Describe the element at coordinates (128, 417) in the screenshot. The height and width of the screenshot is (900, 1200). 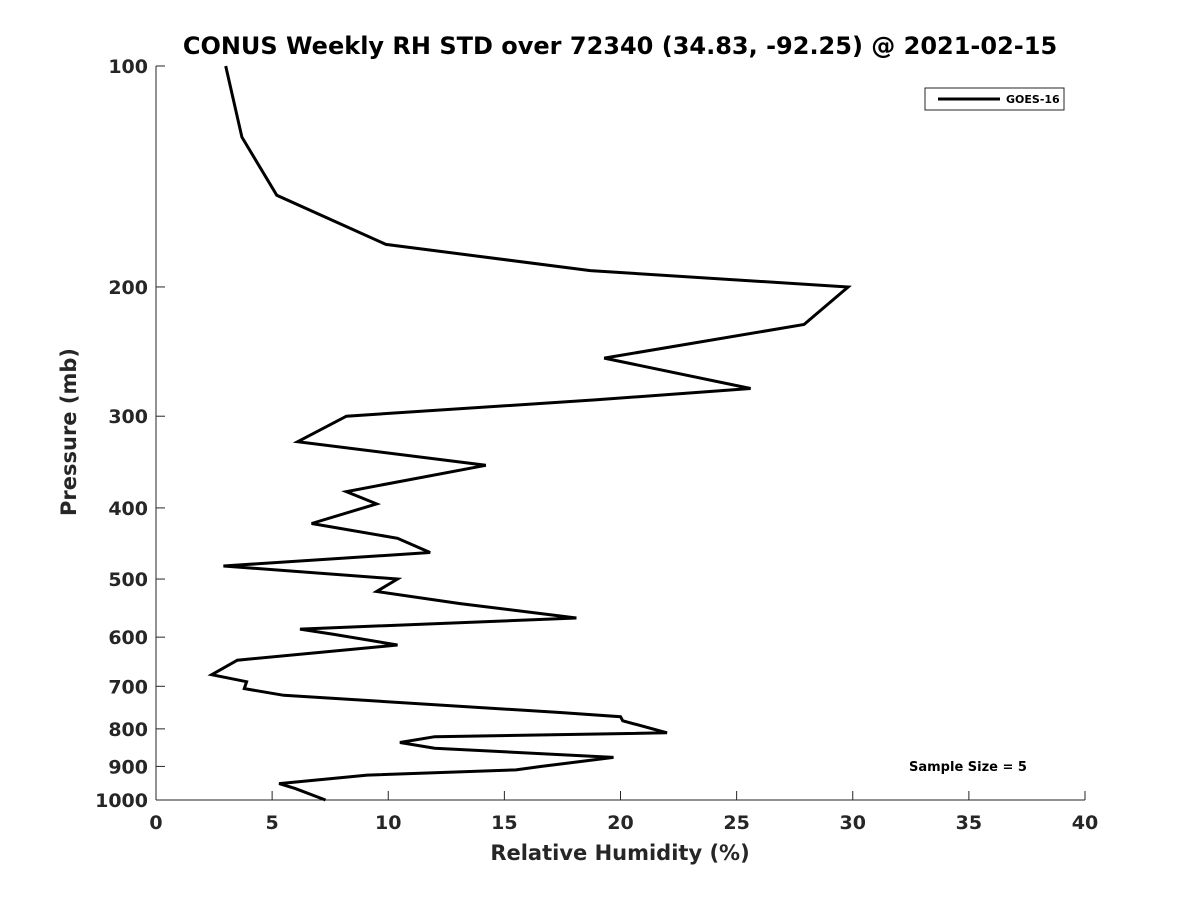
I see `y-tick-label: 300` at that location.